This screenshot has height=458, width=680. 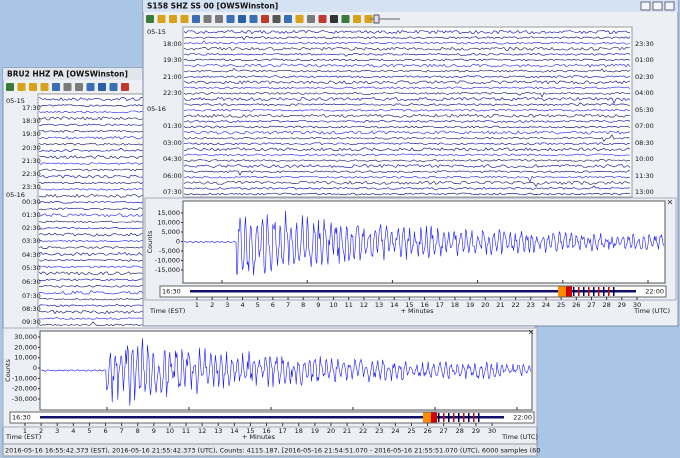 I want to click on y-tick-label: -5,000, so click(x=169, y=251).